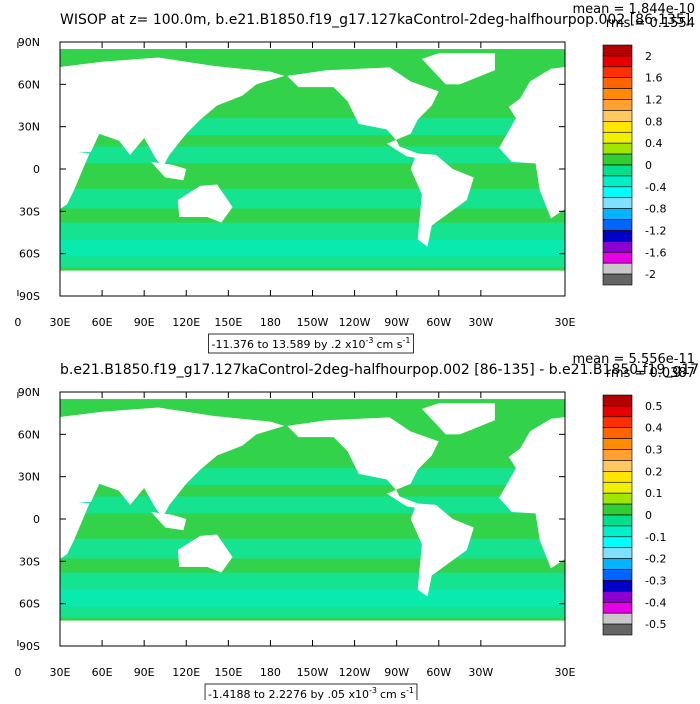  What do you see at coordinates (655, 252) in the screenshot?
I see `colorbar-label: -1.6` at bounding box center [655, 252].